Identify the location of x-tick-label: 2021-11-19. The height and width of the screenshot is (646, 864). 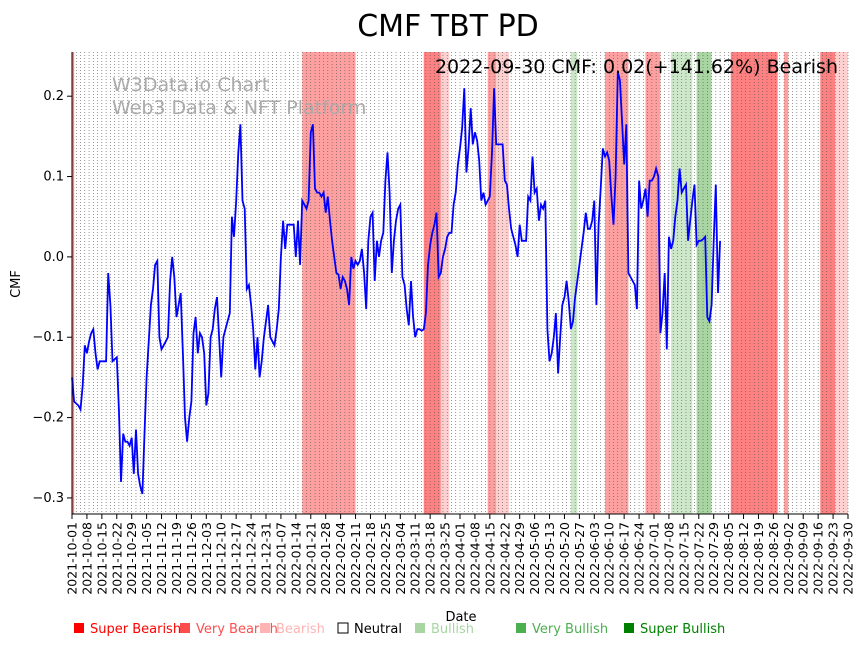
(176, 558).